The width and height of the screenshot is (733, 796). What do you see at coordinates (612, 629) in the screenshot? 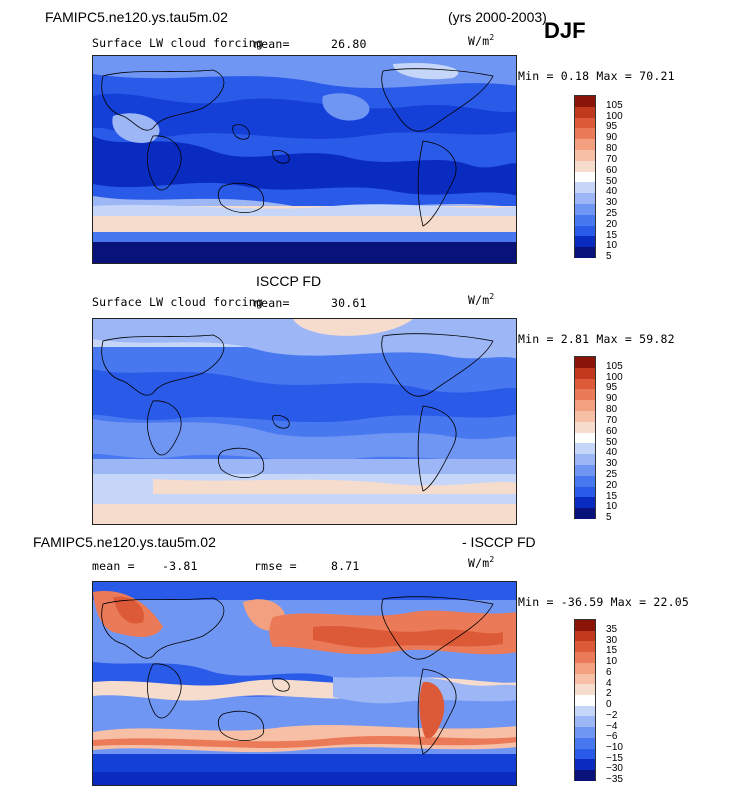
I see `panel3-cb-label: 35` at bounding box center [612, 629].